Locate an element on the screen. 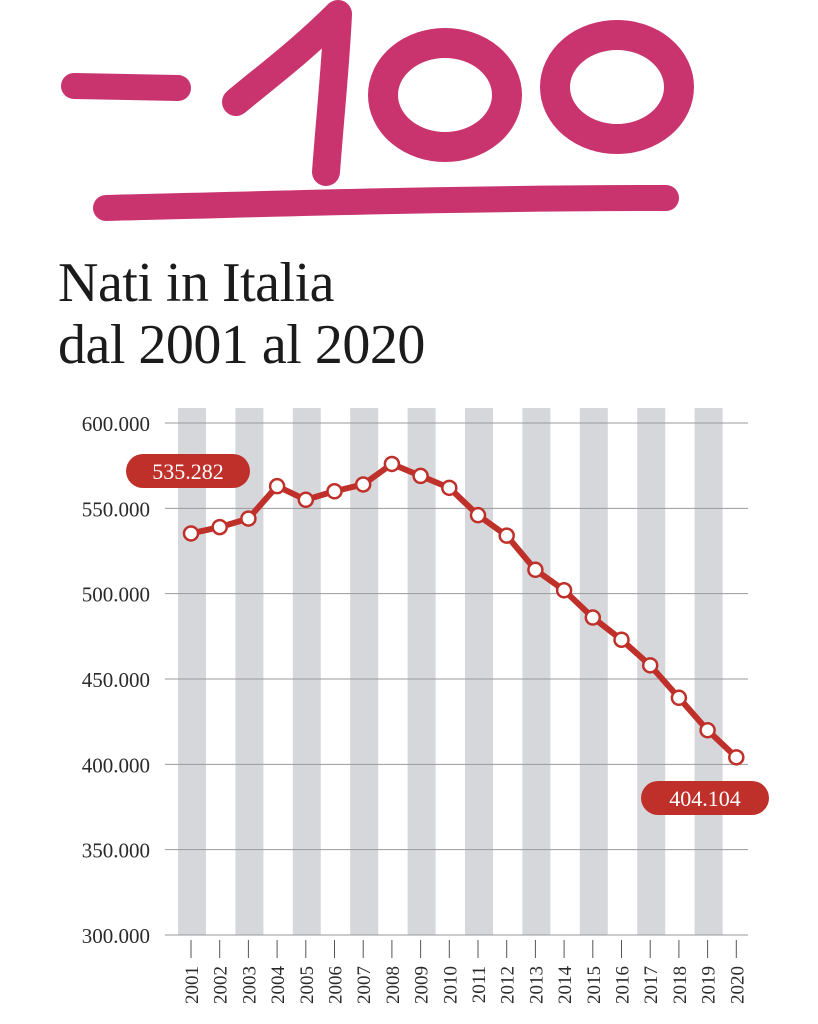  column-band-2015 is located at coordinates (593, 671).